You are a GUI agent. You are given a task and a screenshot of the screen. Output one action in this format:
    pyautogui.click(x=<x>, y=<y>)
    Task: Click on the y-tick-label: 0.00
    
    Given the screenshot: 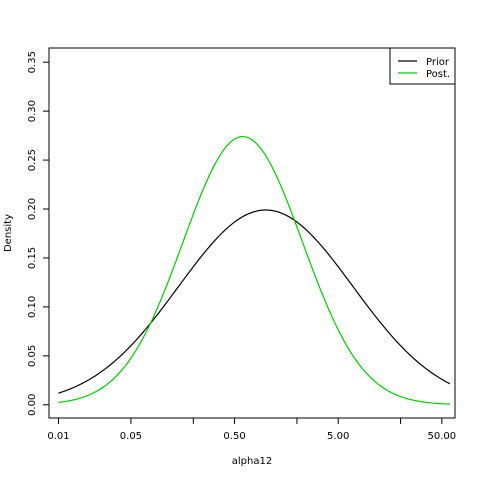 What is the action you would take?
    pyautogui.click(x=32, y=405)
    